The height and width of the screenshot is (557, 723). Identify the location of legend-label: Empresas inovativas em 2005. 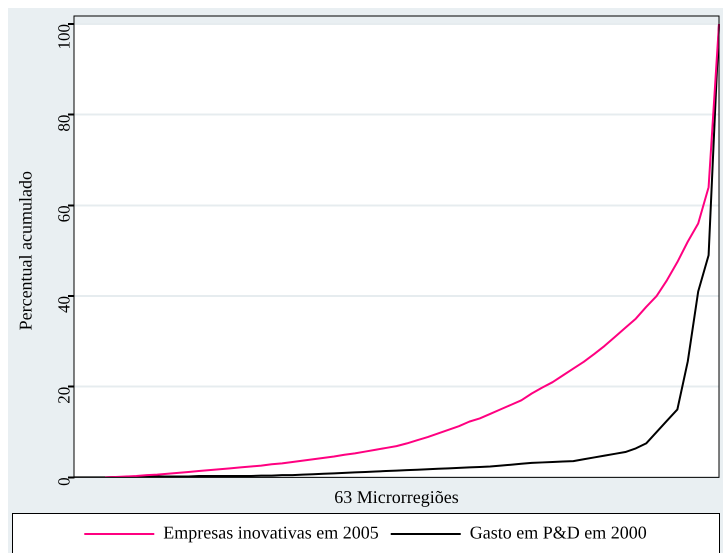
(271, 532).